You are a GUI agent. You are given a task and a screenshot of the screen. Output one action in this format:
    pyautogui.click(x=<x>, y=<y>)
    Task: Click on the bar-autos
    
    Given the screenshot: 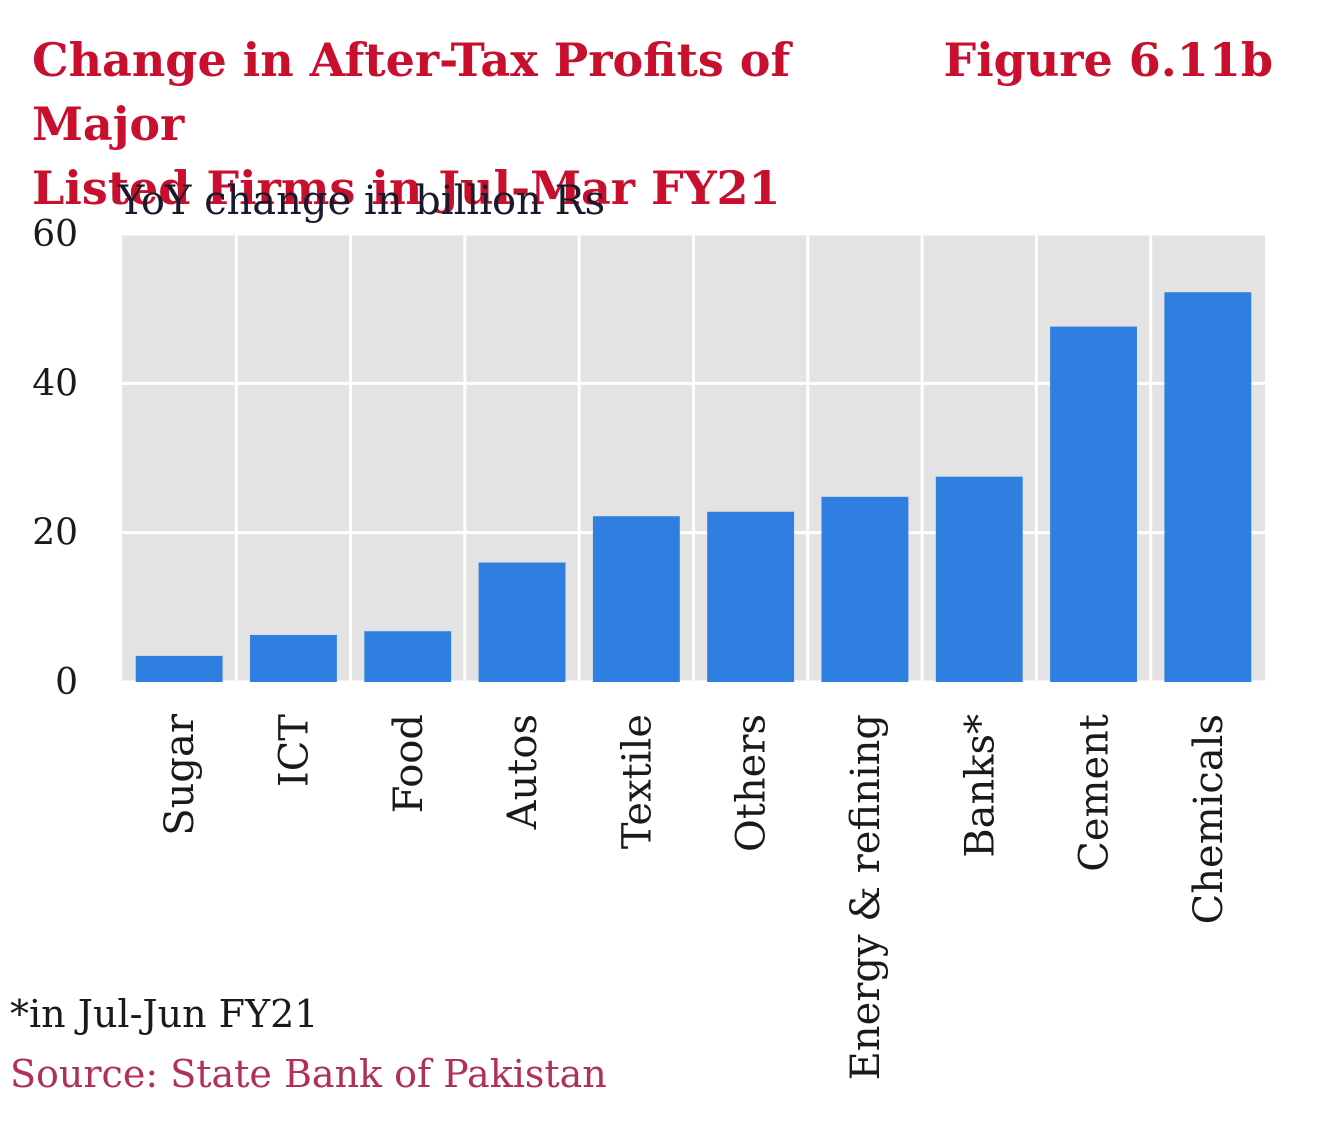 What is the action you would take?
    pyautogui.click(x=522, y=622)
    